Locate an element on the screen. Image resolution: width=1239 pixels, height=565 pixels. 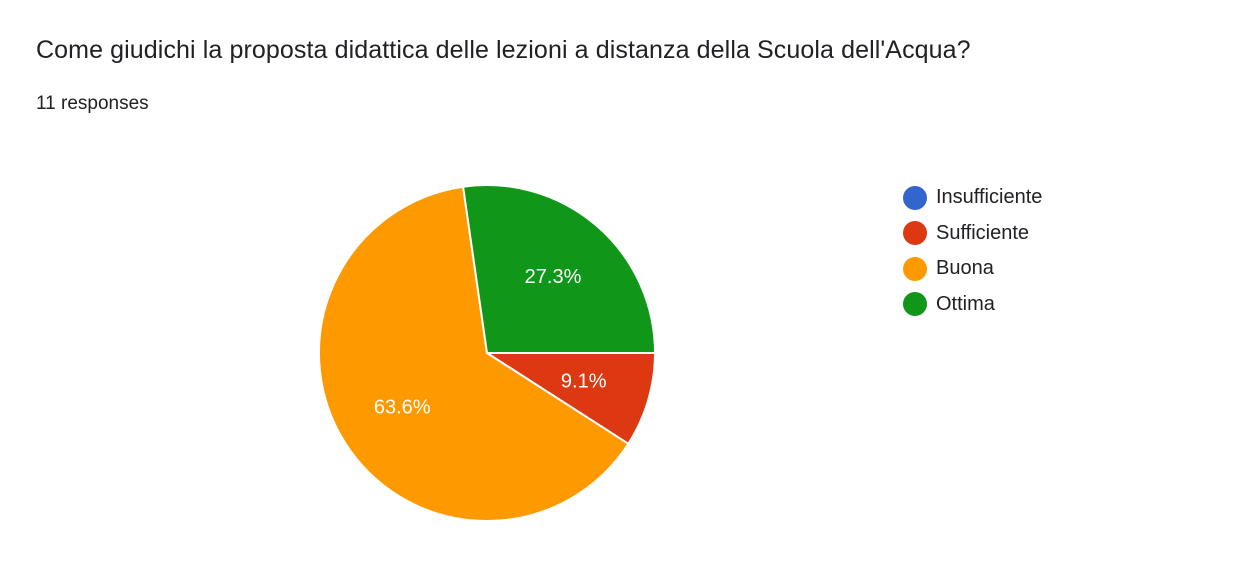
legend-item-insufficiente: Insufficiente is located at coordinates (972, 198).